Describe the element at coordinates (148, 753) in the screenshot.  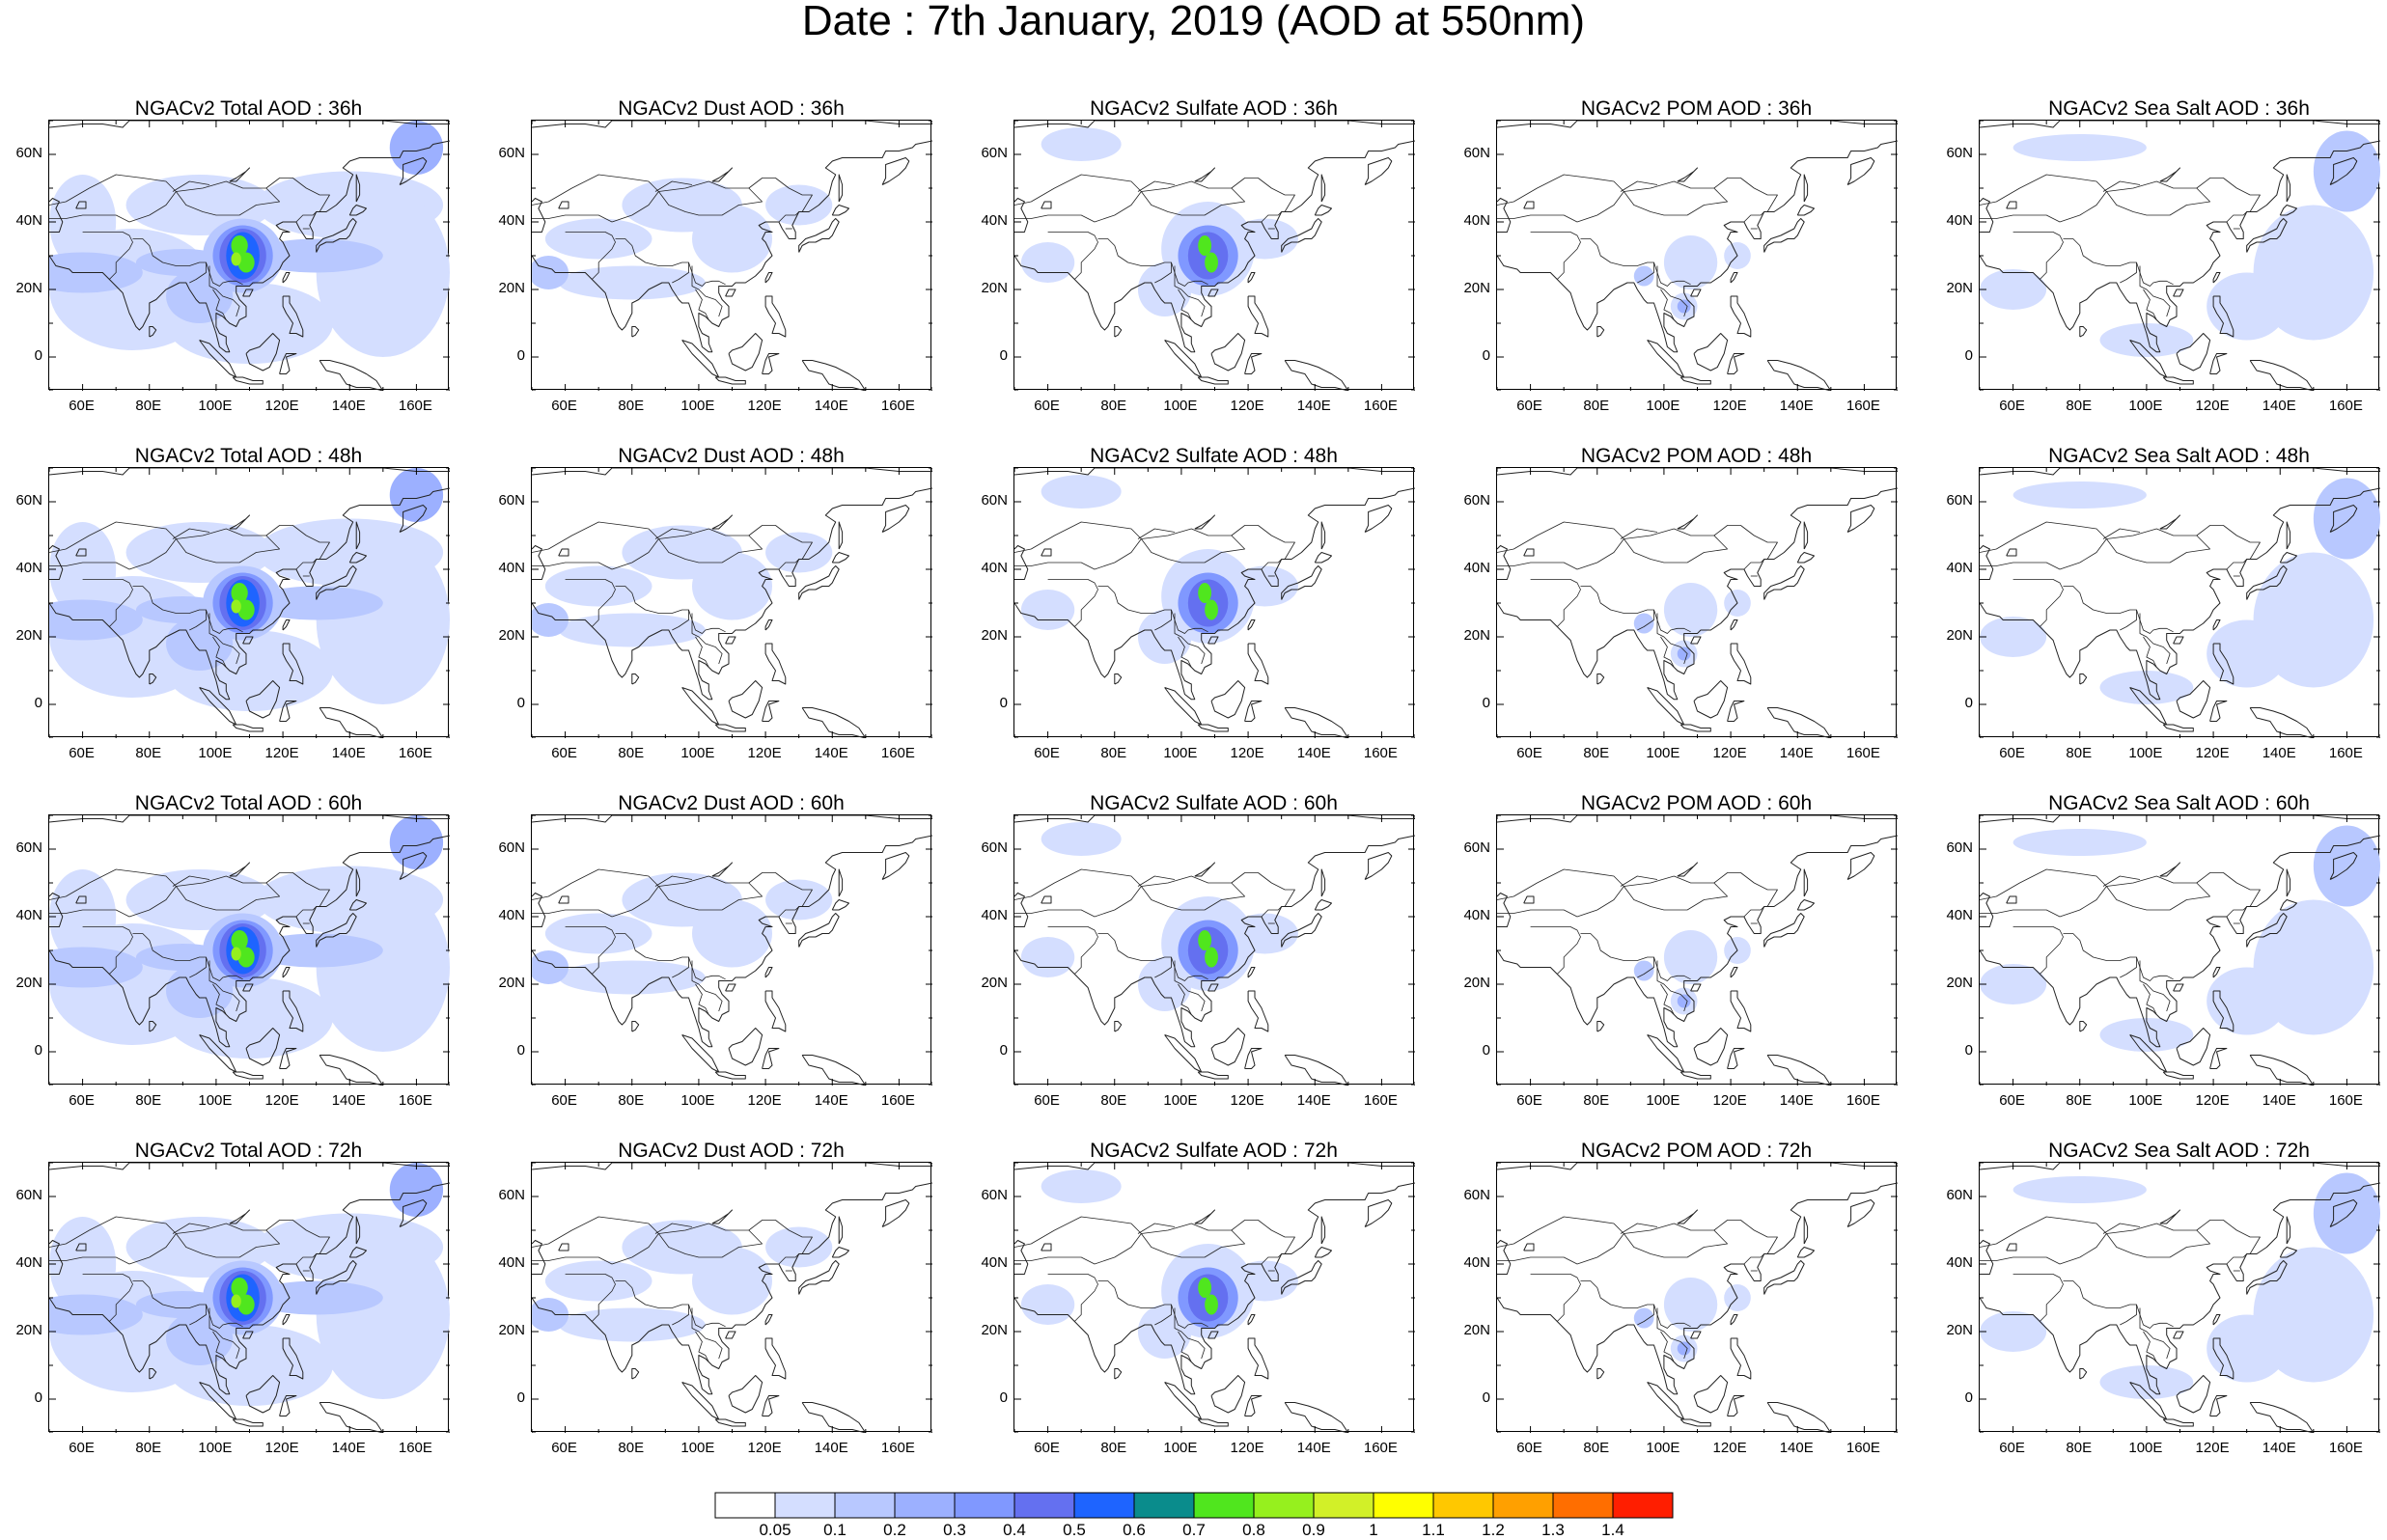
I see `lon-tick-label: 80E` at that location.